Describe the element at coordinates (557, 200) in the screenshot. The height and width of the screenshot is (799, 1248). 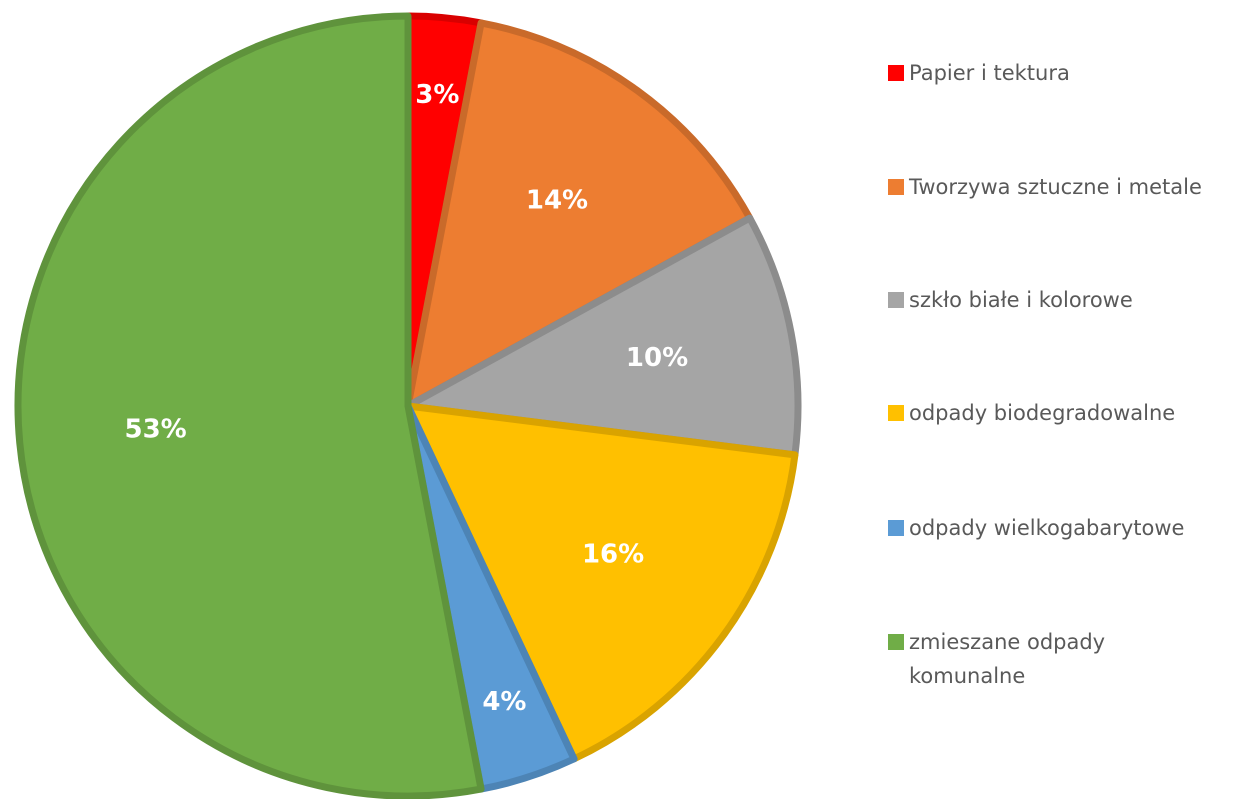
I see `data-label: 14%` at that location.